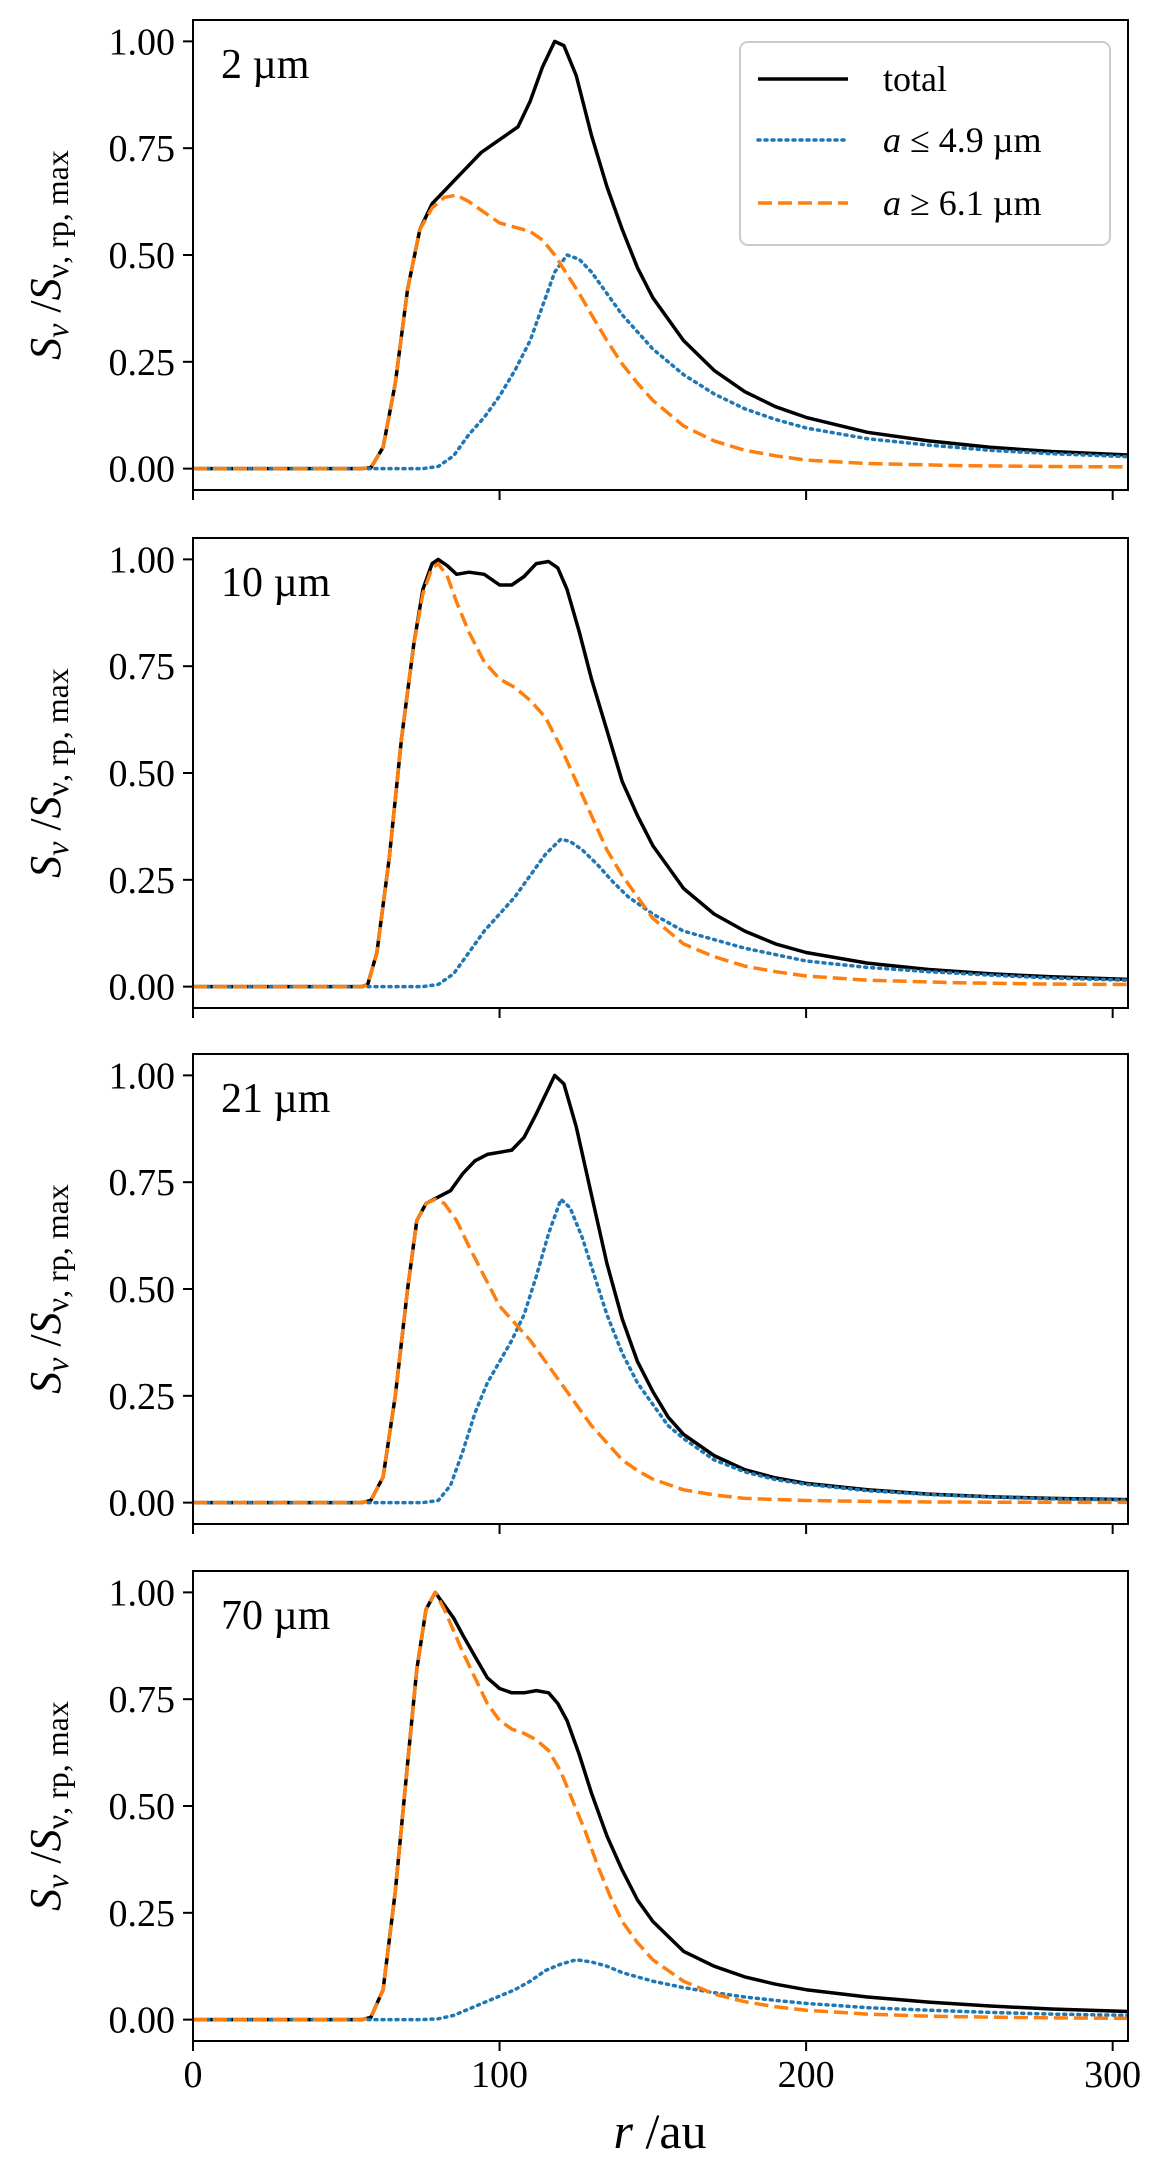 The image size is (1160, 2167). I want to click on legend-frame, so click(925, 143).